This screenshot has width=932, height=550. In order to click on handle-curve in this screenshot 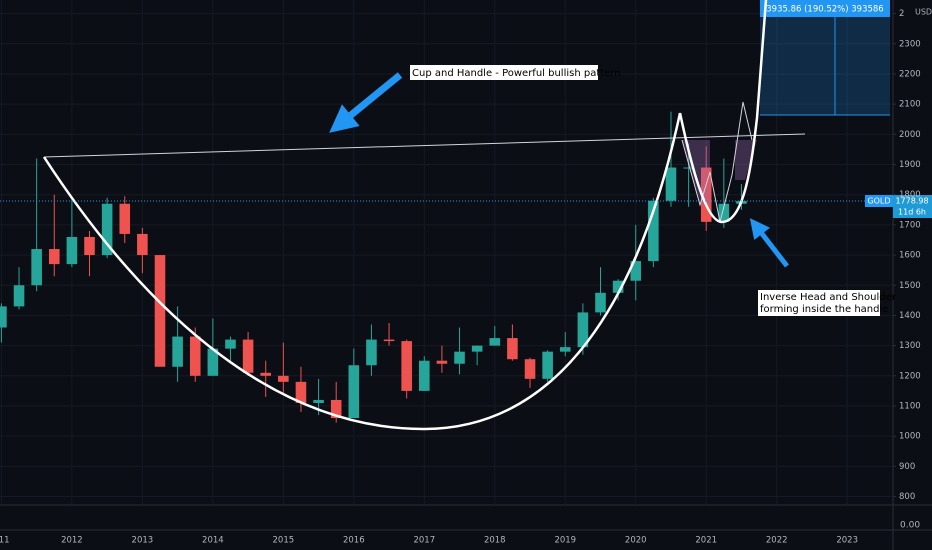, I will do `click(723, 112)`.